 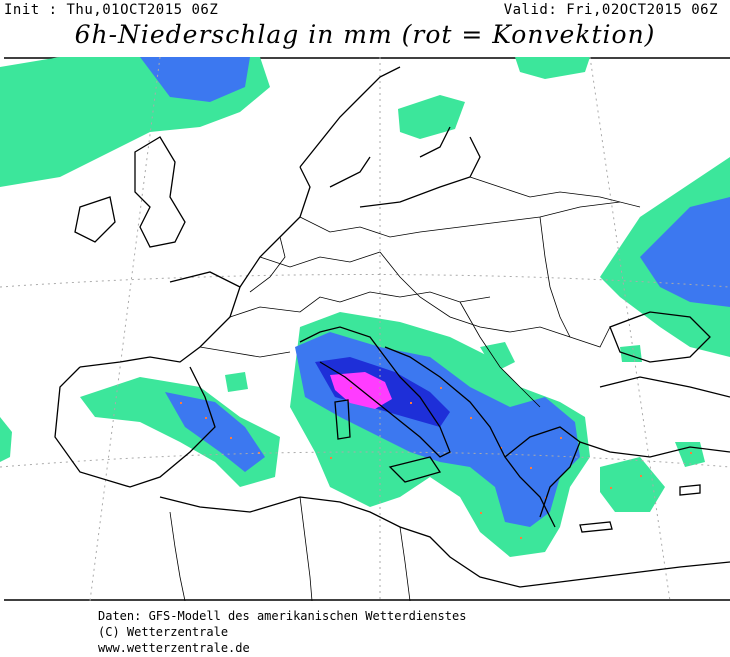 I want to click on precip-area-eastern-med, so click(x=632, y=484).